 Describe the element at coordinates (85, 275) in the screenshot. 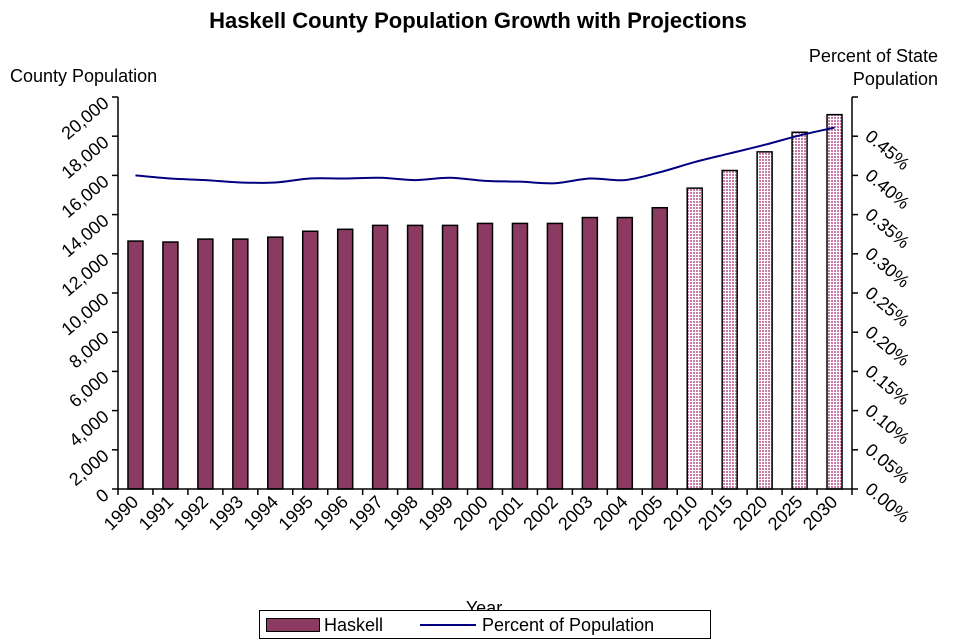

I see `y-tick-label: 12,000` at that location.